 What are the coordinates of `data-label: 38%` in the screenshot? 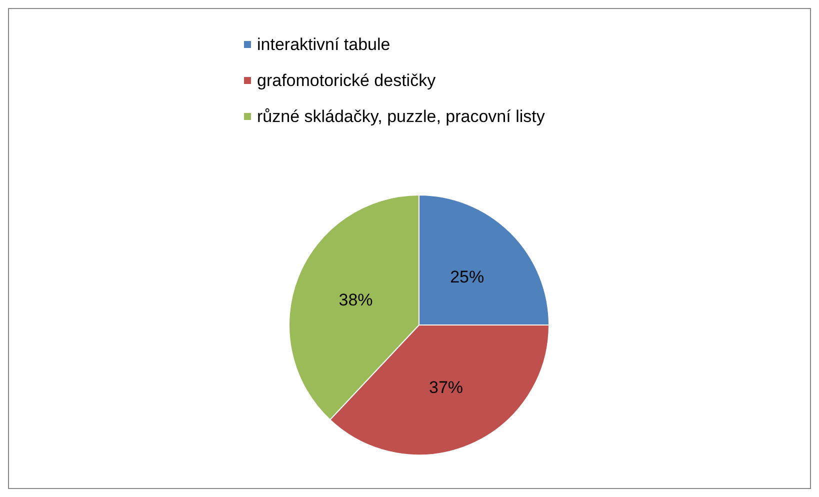 It's located at (355, 300).